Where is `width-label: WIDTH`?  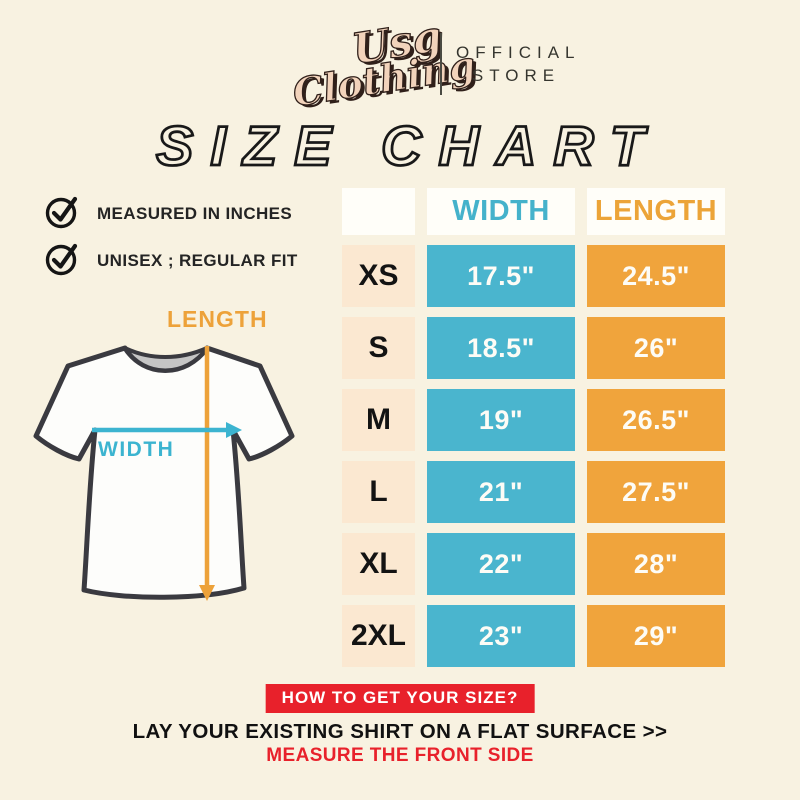 width-label: WIDTH is located at coordinates (136, 449).